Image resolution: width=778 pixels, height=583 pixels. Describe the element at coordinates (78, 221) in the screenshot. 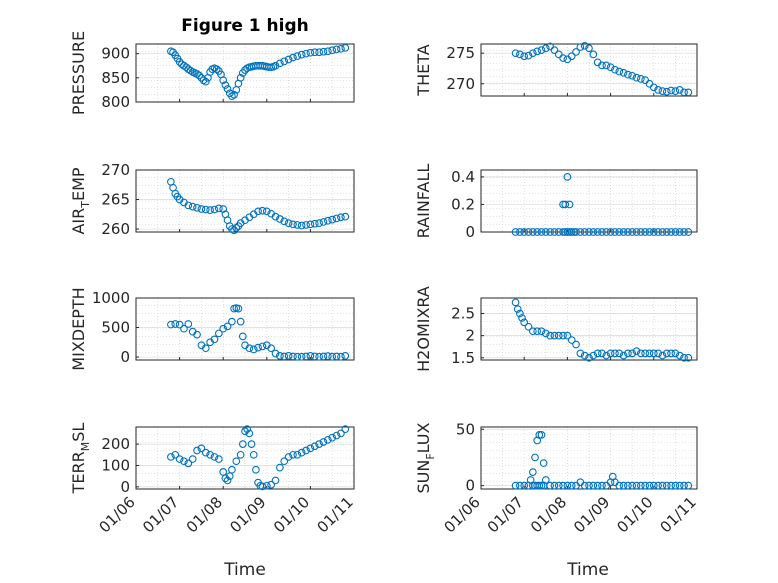

I see `y-axis-label-main: AIR` at that location.